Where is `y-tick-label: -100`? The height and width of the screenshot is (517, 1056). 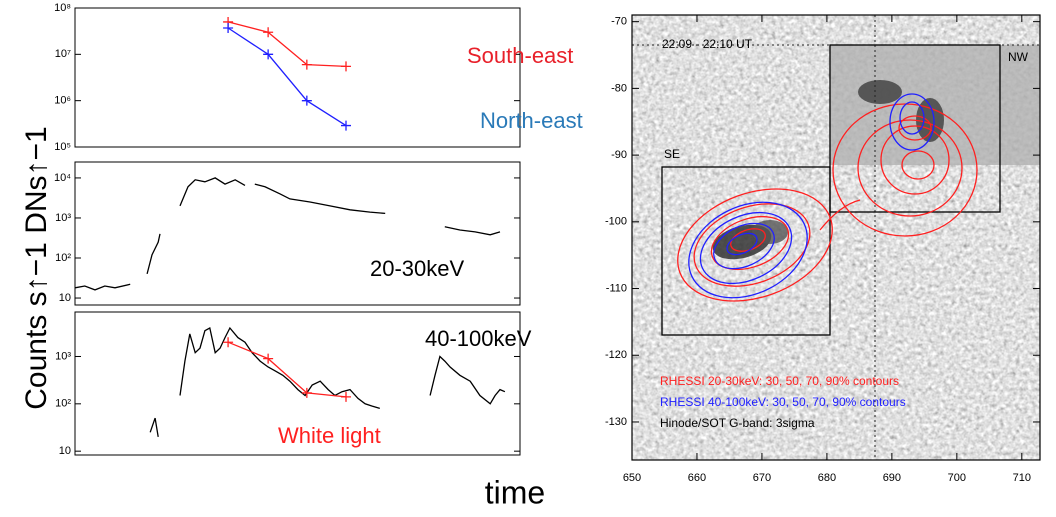 y-tick-label: -100 is located at coordinates (616, 222).